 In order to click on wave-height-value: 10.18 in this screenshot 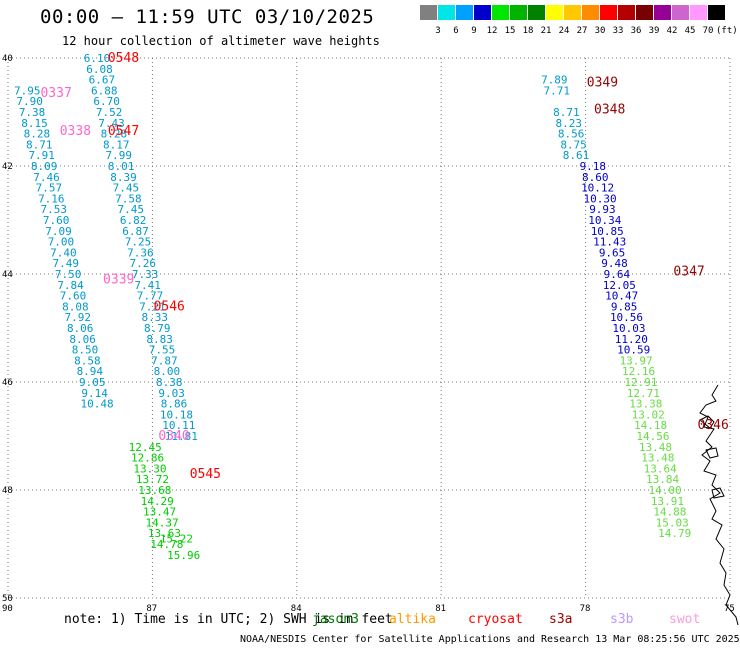, I will do `click(176, 414)`.